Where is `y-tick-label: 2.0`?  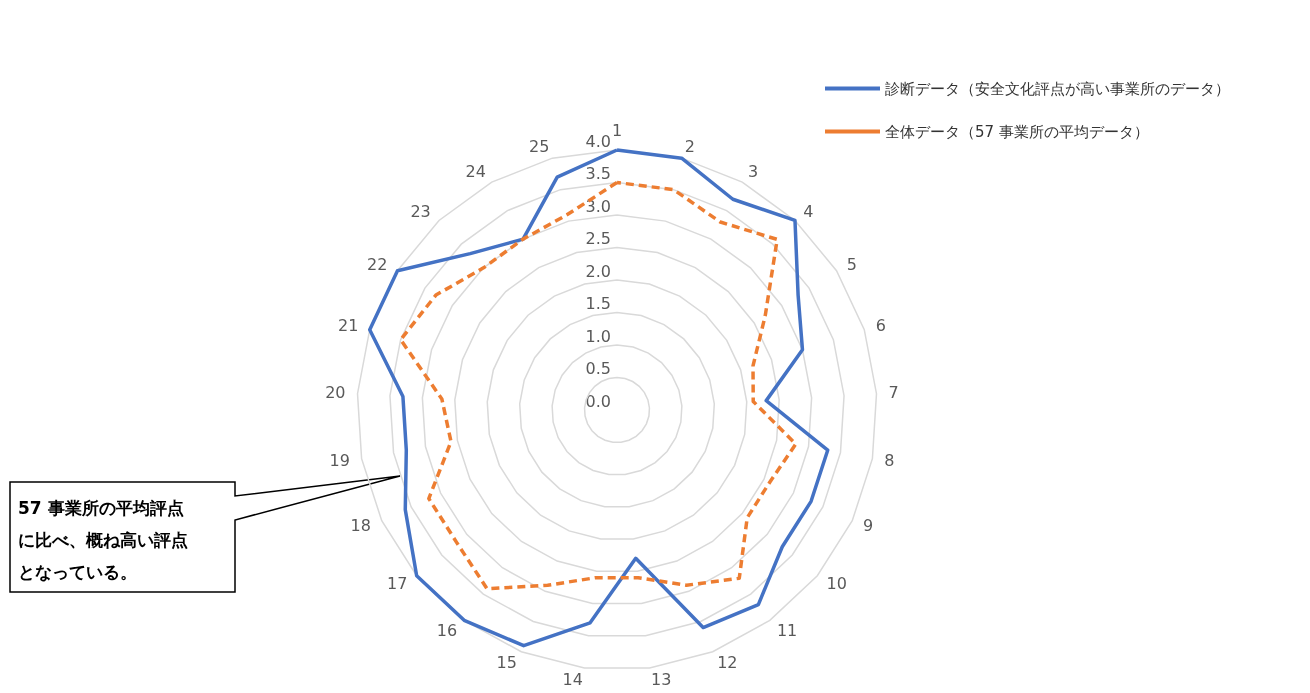
y-tick-label: 2.0 is located at coordinates (598, 271).